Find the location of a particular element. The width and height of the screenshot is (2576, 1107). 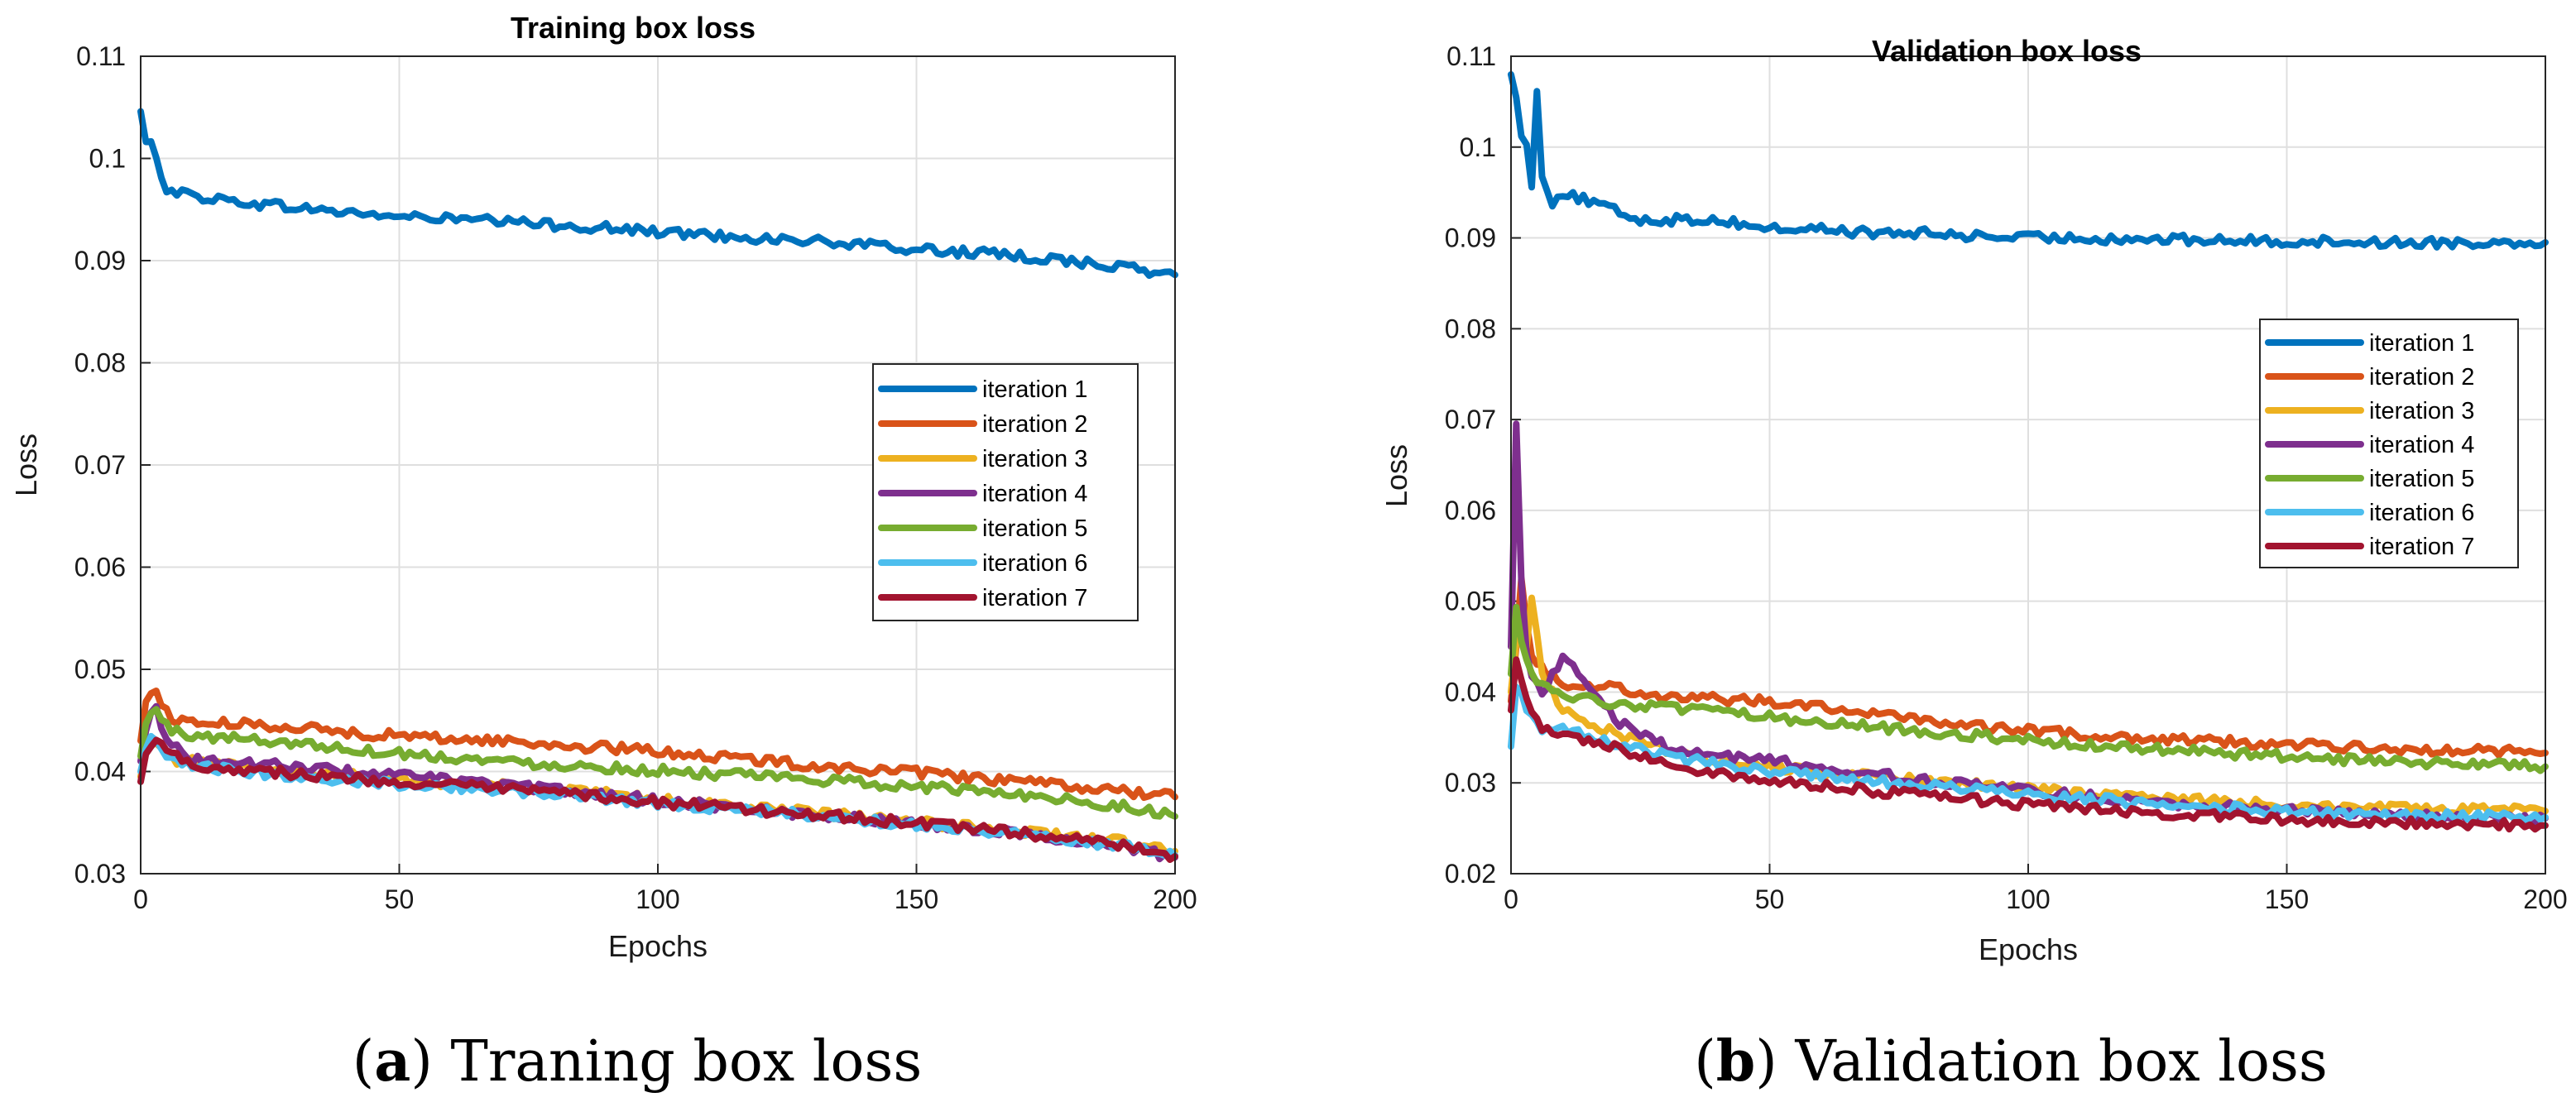

caption-b: (b) Validation box loss is located at coordinates (2011, 1061).